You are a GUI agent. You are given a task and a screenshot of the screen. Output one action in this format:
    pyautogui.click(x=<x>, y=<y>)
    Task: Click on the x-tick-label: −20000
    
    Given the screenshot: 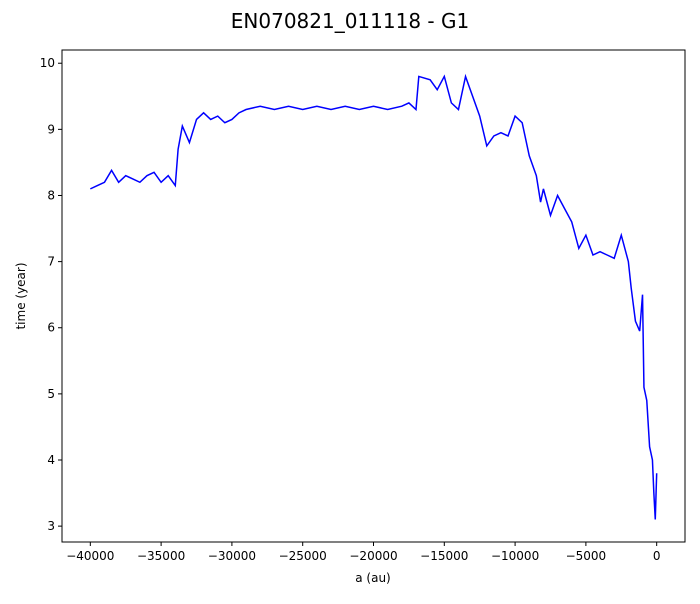 What is the action you would take?
    pyautogui.click(x=373, y=556)
    